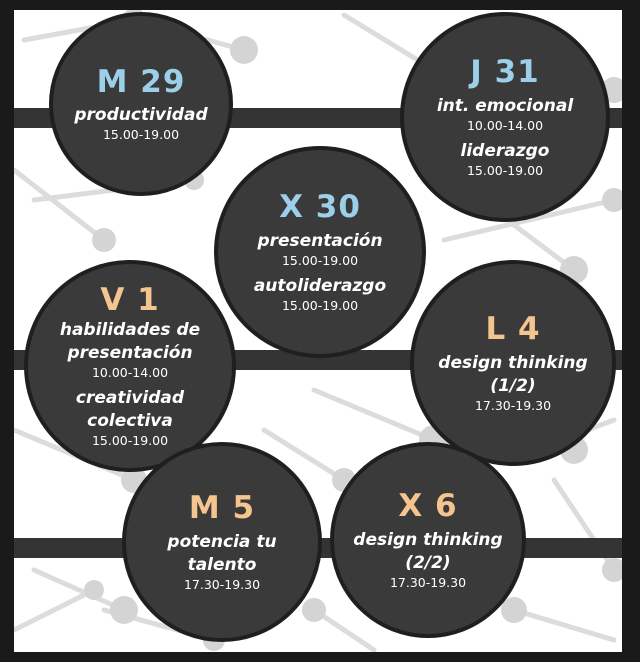 Image resolution: width=640 pixels, height=662 pixels. What do you see at coordinates (505, 71) in the screenshot?
I see `day-label: J 31` at bounding box center [505, 71].